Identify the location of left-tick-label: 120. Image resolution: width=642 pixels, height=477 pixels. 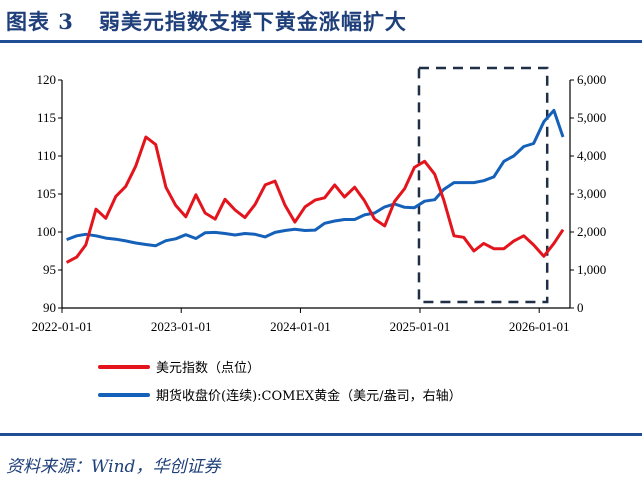
(47, 79).